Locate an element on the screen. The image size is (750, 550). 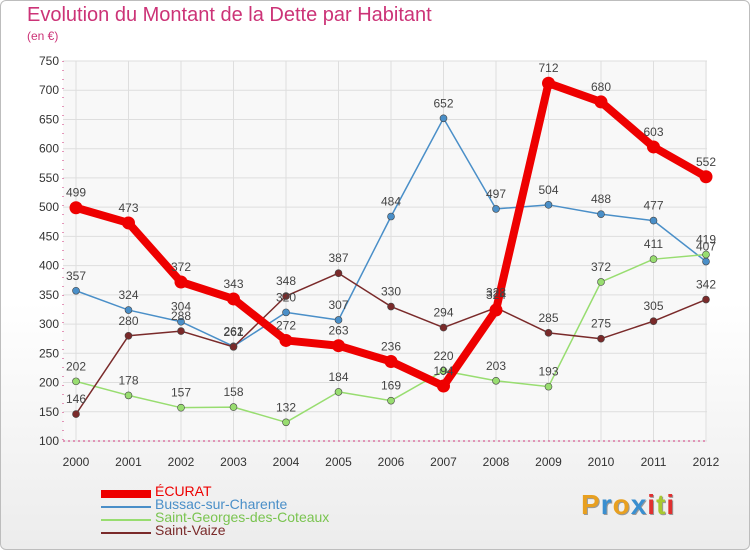
data-label: 263 is located at coordinates (338, 331).